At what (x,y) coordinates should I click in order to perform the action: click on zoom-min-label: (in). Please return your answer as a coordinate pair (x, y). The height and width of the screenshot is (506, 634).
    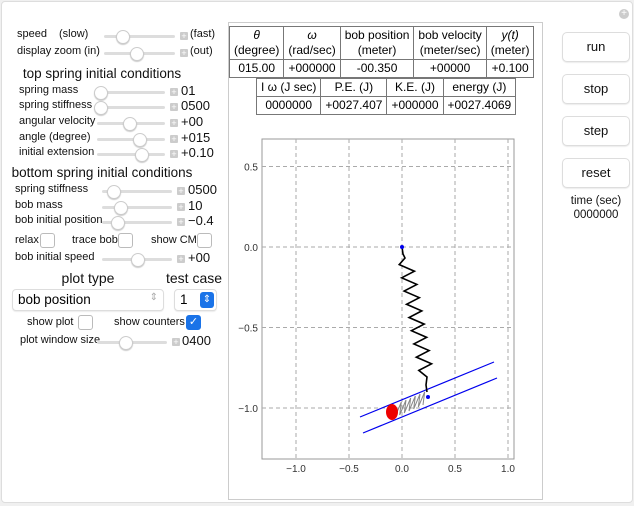
    Looking at the image, I should click on (92, 51).